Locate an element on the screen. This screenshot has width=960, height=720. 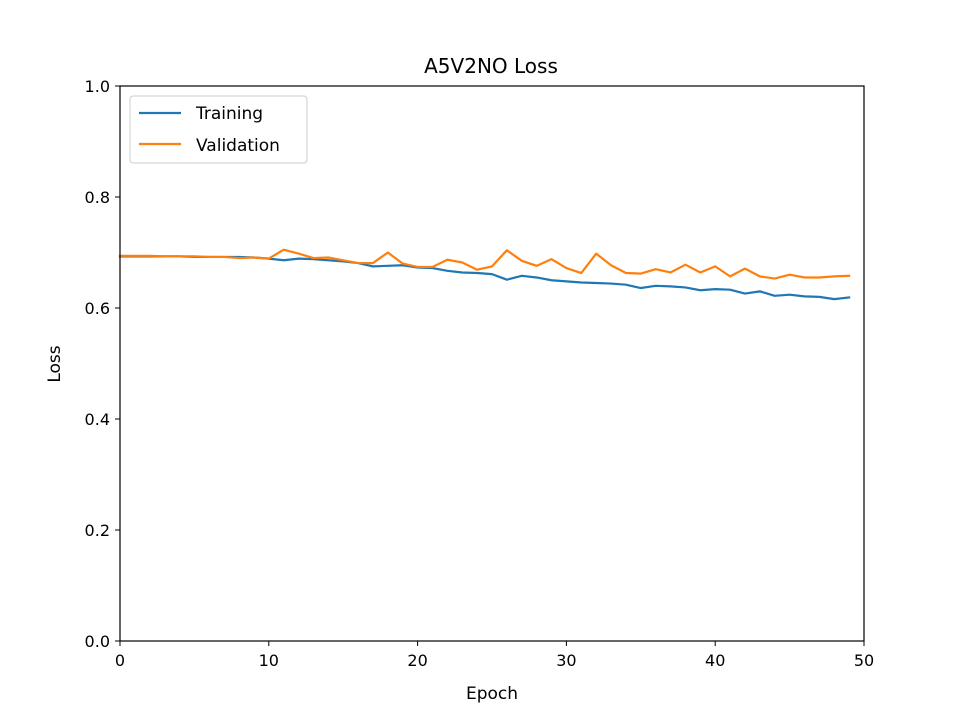
series-line-validation is located at coordinates (484, 264).